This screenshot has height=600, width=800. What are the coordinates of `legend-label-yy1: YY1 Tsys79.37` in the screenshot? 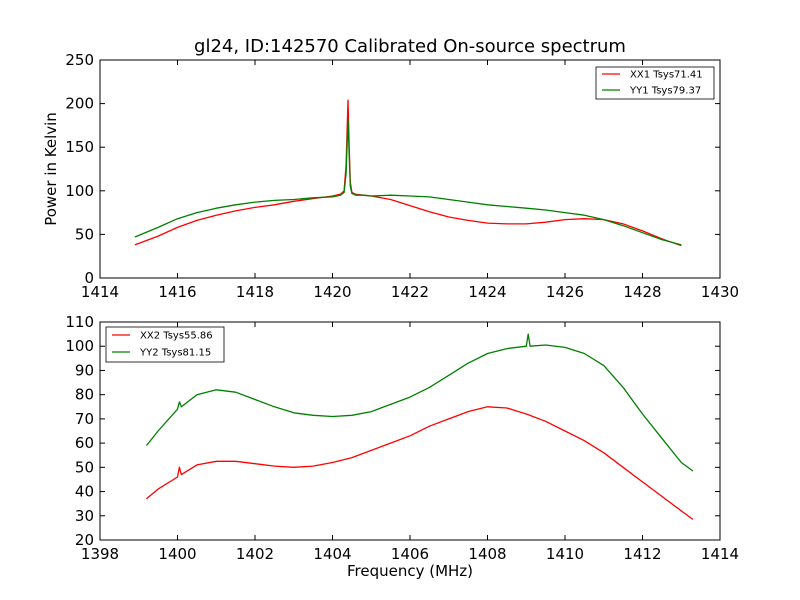 It's located at (665, 91).